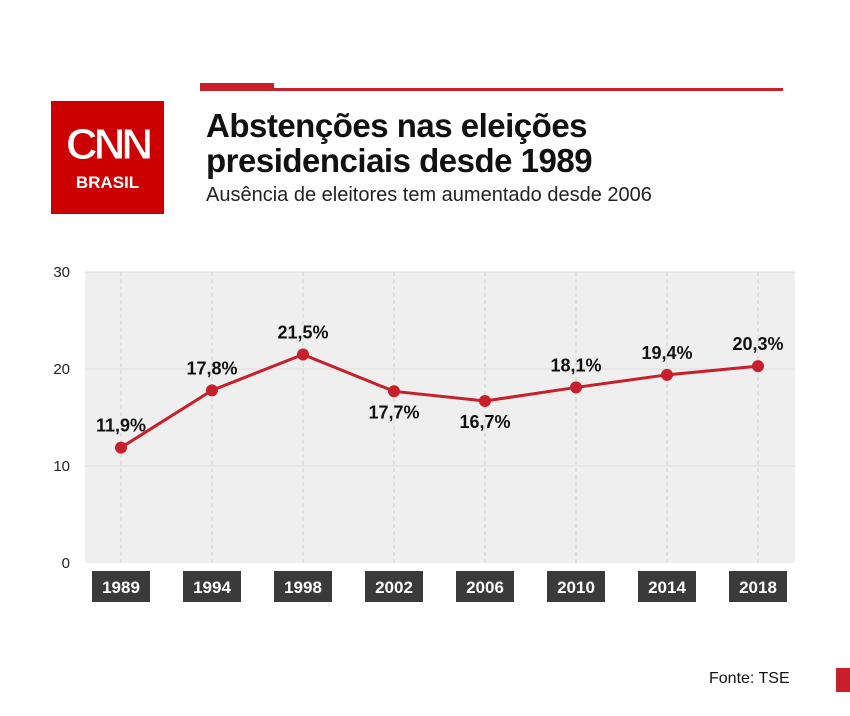  I want to click on y-tick-label: 0, so click(66, 563).